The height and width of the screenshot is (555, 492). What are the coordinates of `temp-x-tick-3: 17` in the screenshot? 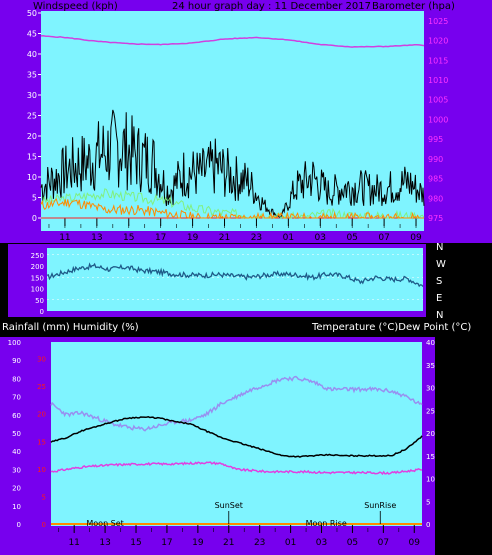 It's located at (166, 543).